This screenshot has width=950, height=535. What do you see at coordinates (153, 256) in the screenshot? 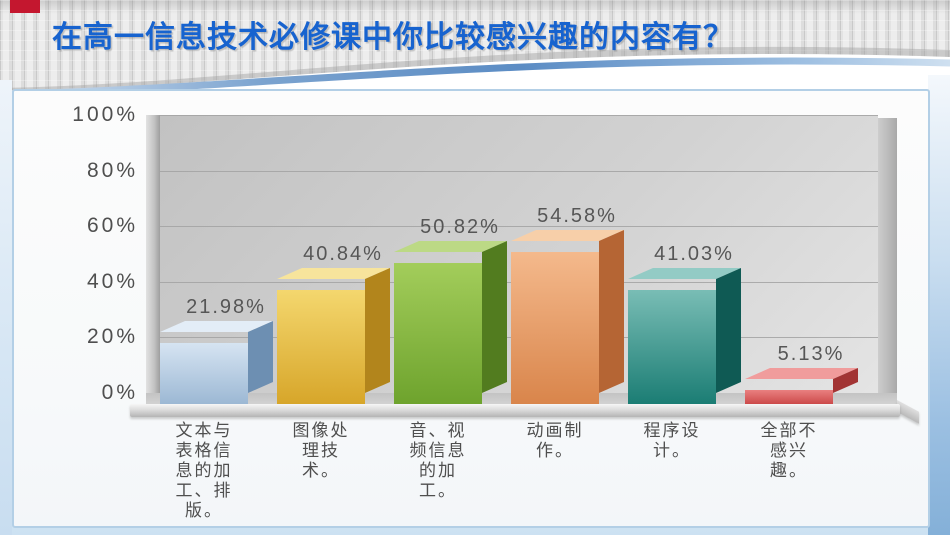
I see `chart-left-wall` at bounding box center [153, 256].